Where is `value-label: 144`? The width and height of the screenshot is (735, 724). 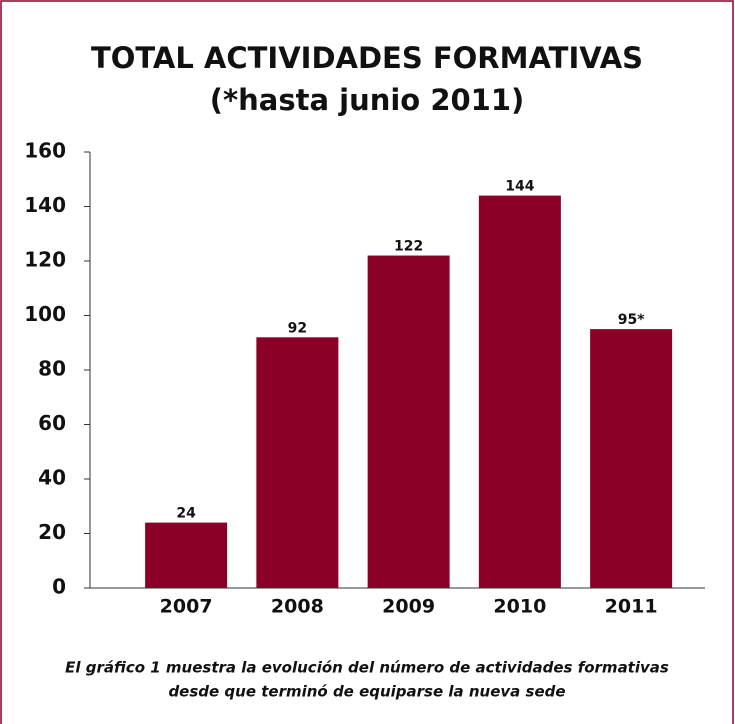 value-label: 144 is located at coordinates (519, 187).